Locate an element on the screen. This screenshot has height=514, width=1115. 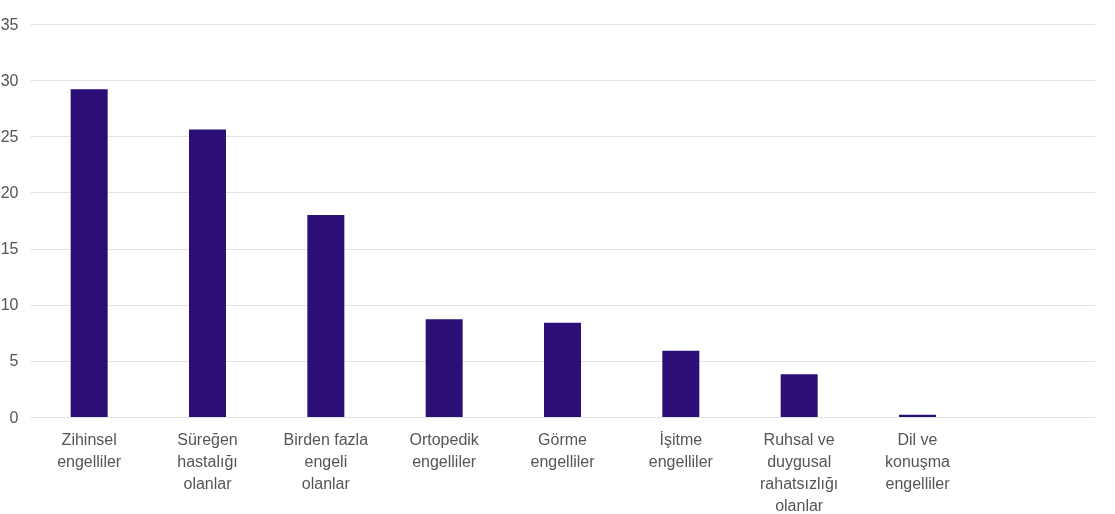
y-tick-label: 5 is located at coordinates (14, 361).